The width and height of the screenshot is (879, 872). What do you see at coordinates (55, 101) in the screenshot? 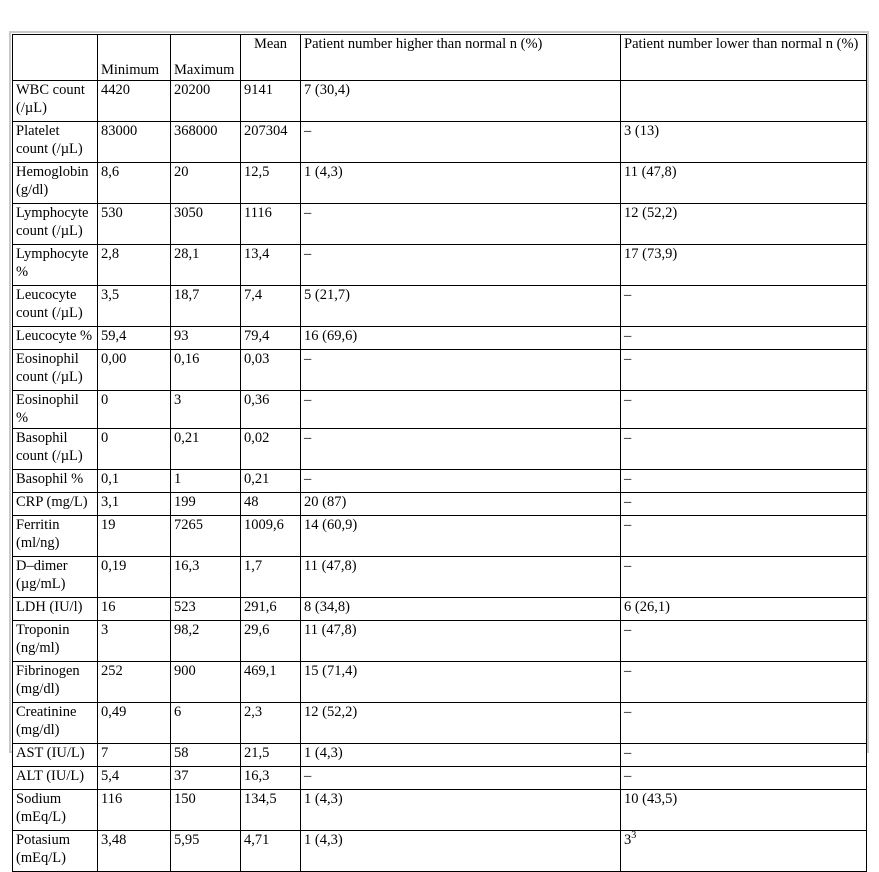
I see `cell-parameter: WBC count (/µL)` at bounding box center [55, 101].